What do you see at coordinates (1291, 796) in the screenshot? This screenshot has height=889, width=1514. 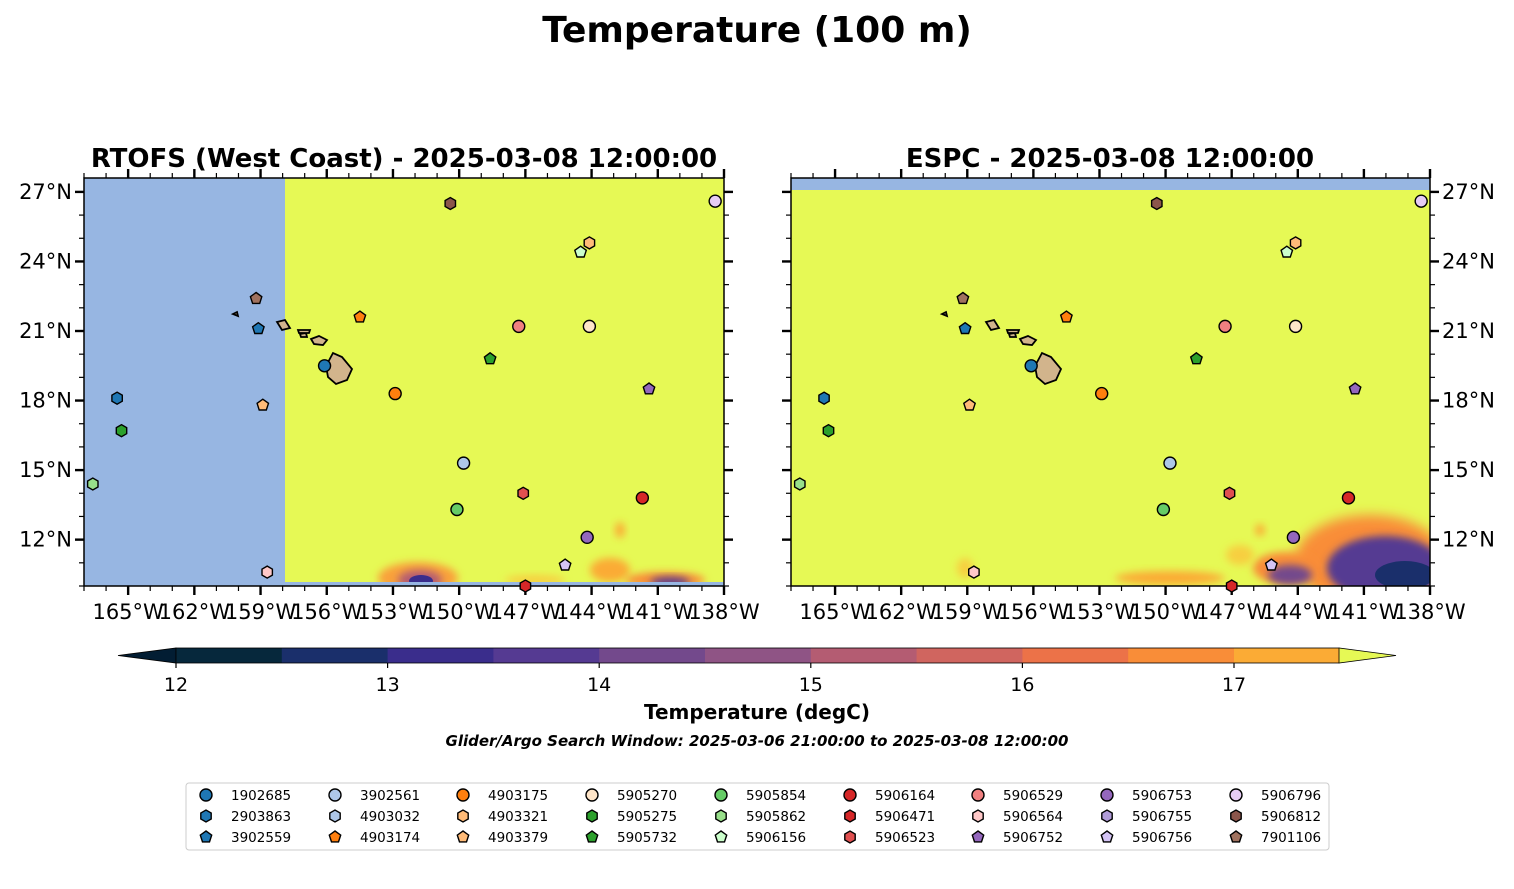 I see `legend-label: 5906796` at bounding box center [1291, 796].